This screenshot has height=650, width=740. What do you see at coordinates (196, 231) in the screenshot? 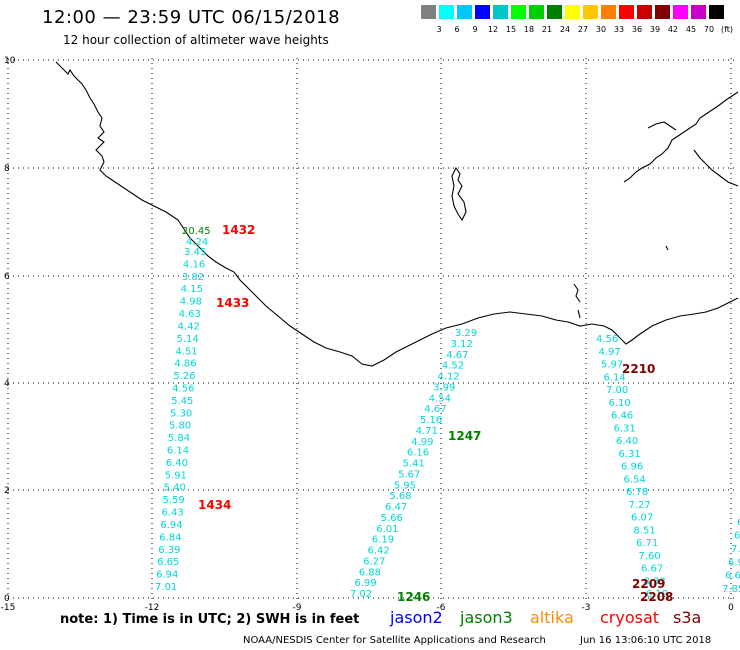
I see `swh-value-first: 20.45` at bounding box center [196, 231].